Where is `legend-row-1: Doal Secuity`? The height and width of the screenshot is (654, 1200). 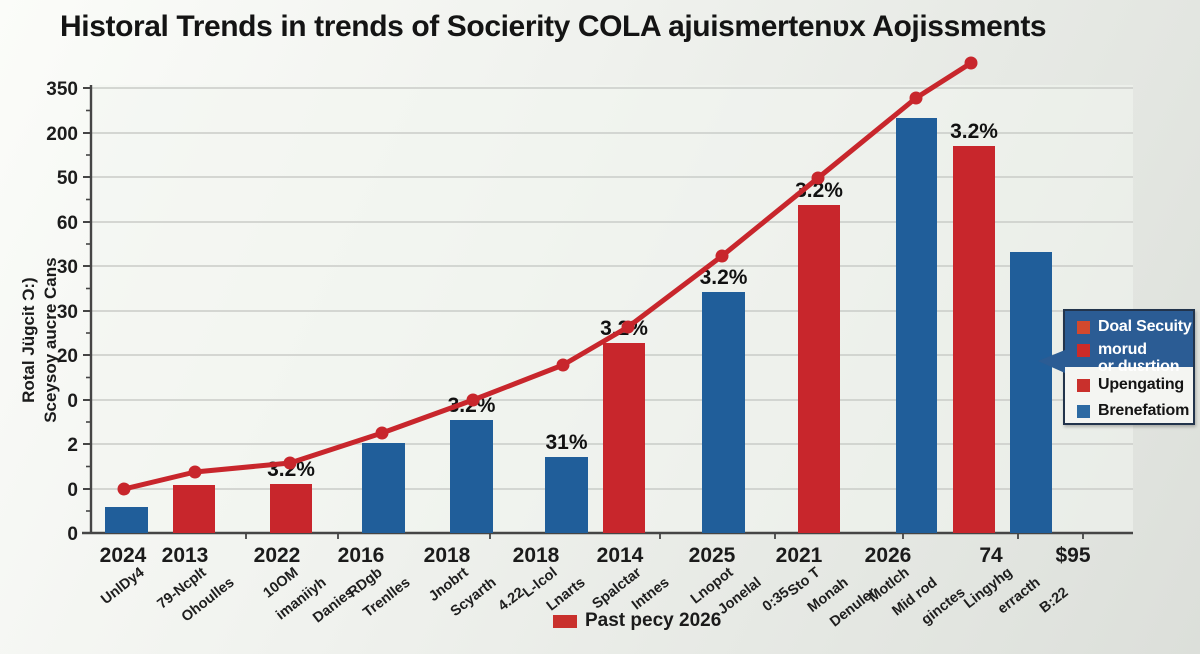 legend-row-1: Doal Secuity is located at coordinates (1134, 327).